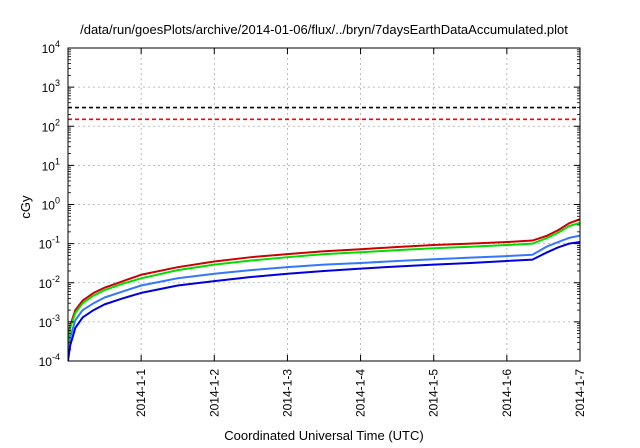  I want to click on y-tick-label: 10², so click(51, 125).